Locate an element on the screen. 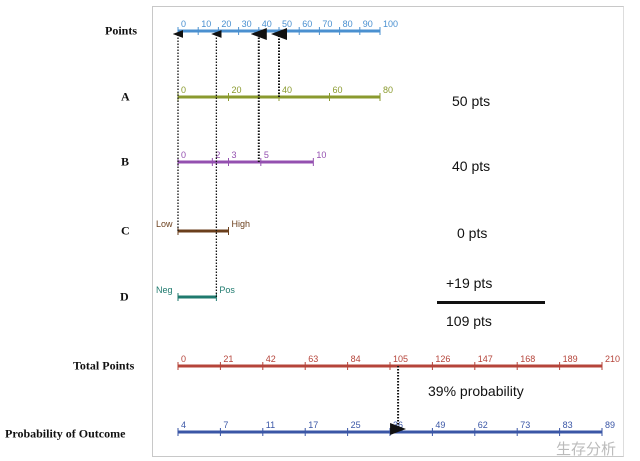  tick-label-total: 63 is located at coordinates (313, 359).